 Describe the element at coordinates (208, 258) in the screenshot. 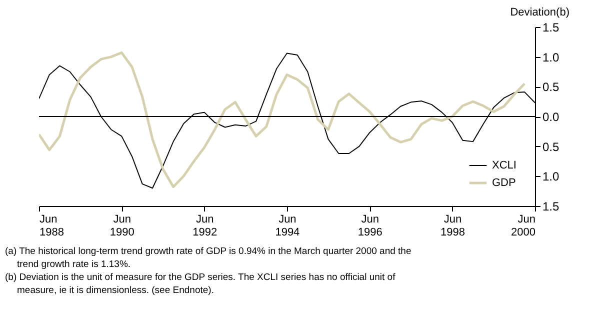

I see `text: (a) The historical long-term trend growth rate of GDP is 0.94% in the March quarter 2000 and the trend growth rate is 1.13%.` at that location.